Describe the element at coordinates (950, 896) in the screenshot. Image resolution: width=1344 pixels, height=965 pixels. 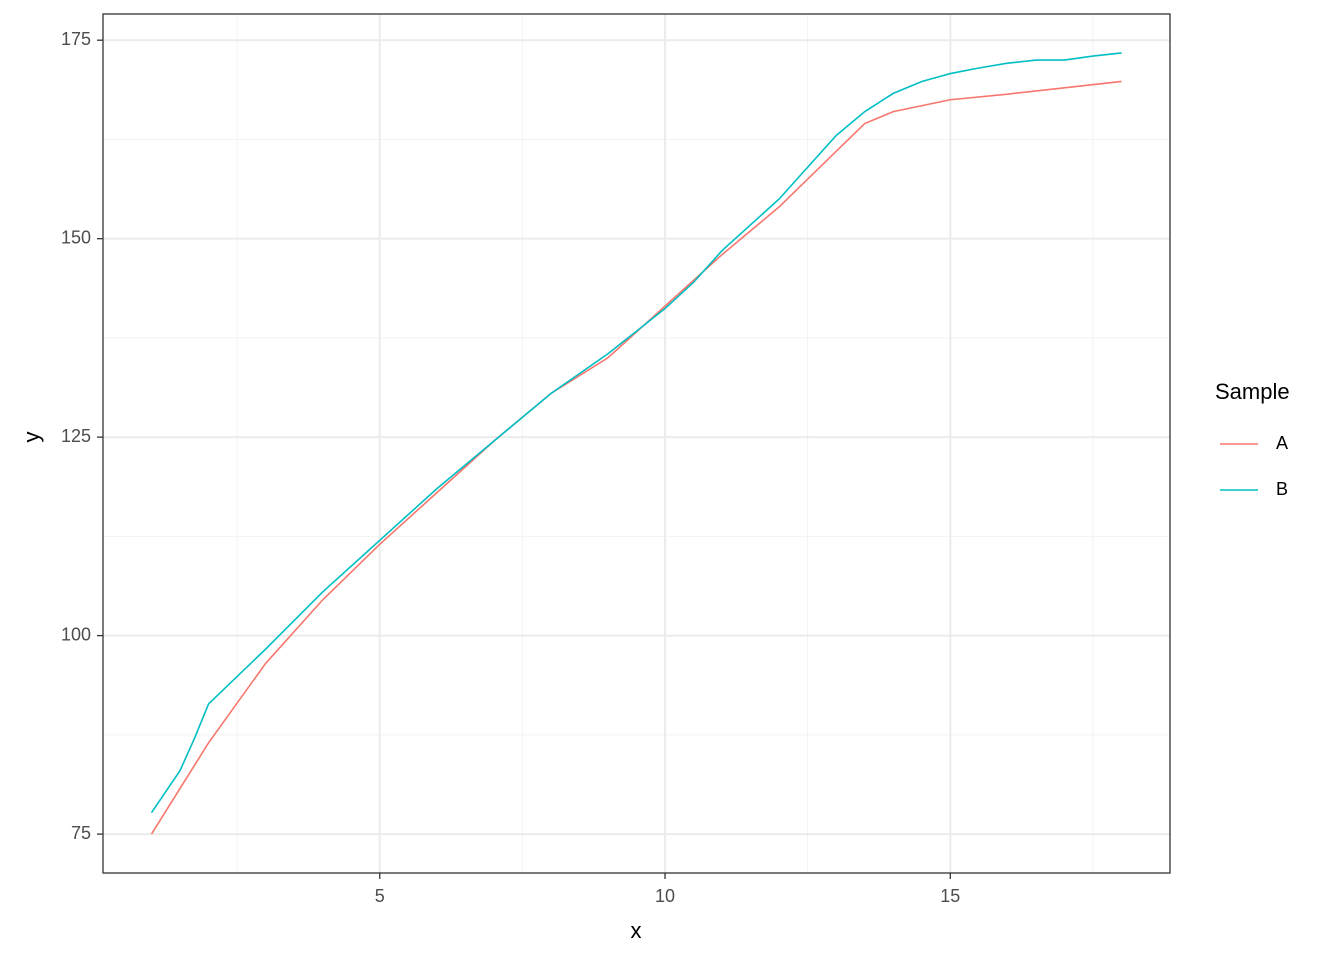
I see `x-tick-label: 15` at that location.